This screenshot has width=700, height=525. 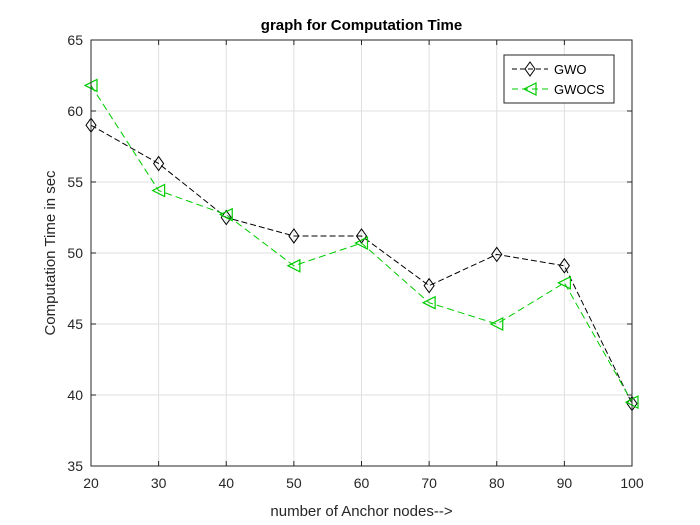 I want to click on y-tick-label: 65, so click(x=75, y=40).